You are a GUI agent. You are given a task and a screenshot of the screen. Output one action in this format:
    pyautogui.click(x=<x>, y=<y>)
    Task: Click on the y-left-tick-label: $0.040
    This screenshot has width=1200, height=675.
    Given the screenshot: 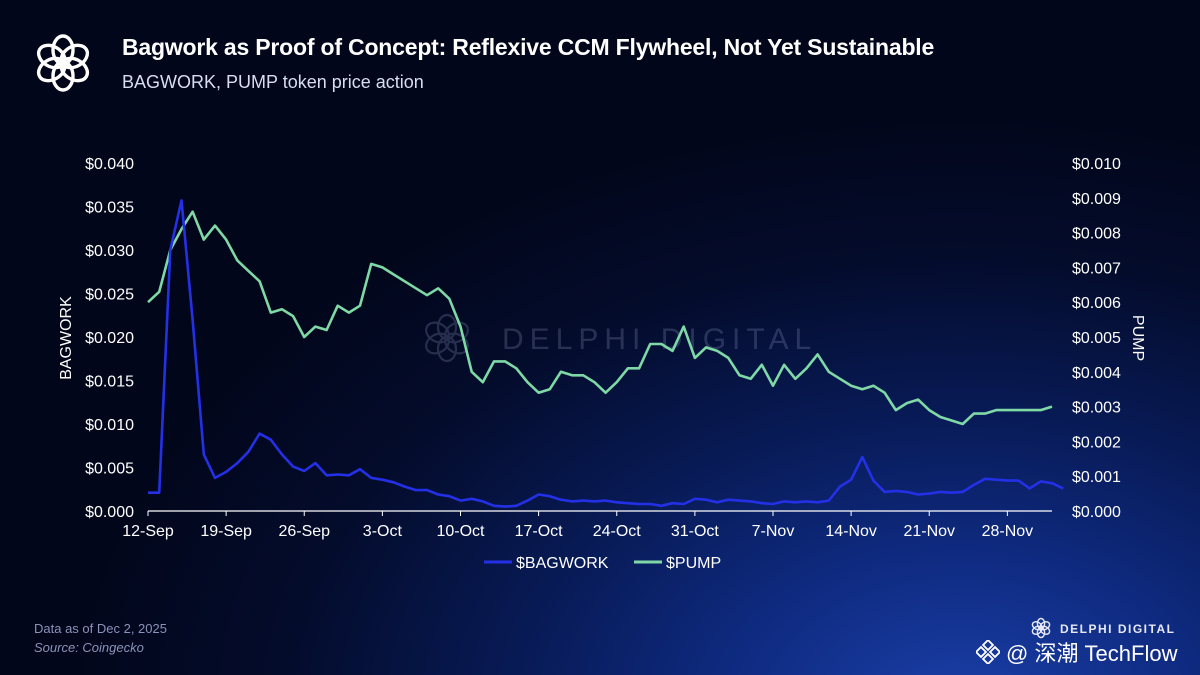 What is the action you would take?
    pyautogui.click(x=109, y=164)
    